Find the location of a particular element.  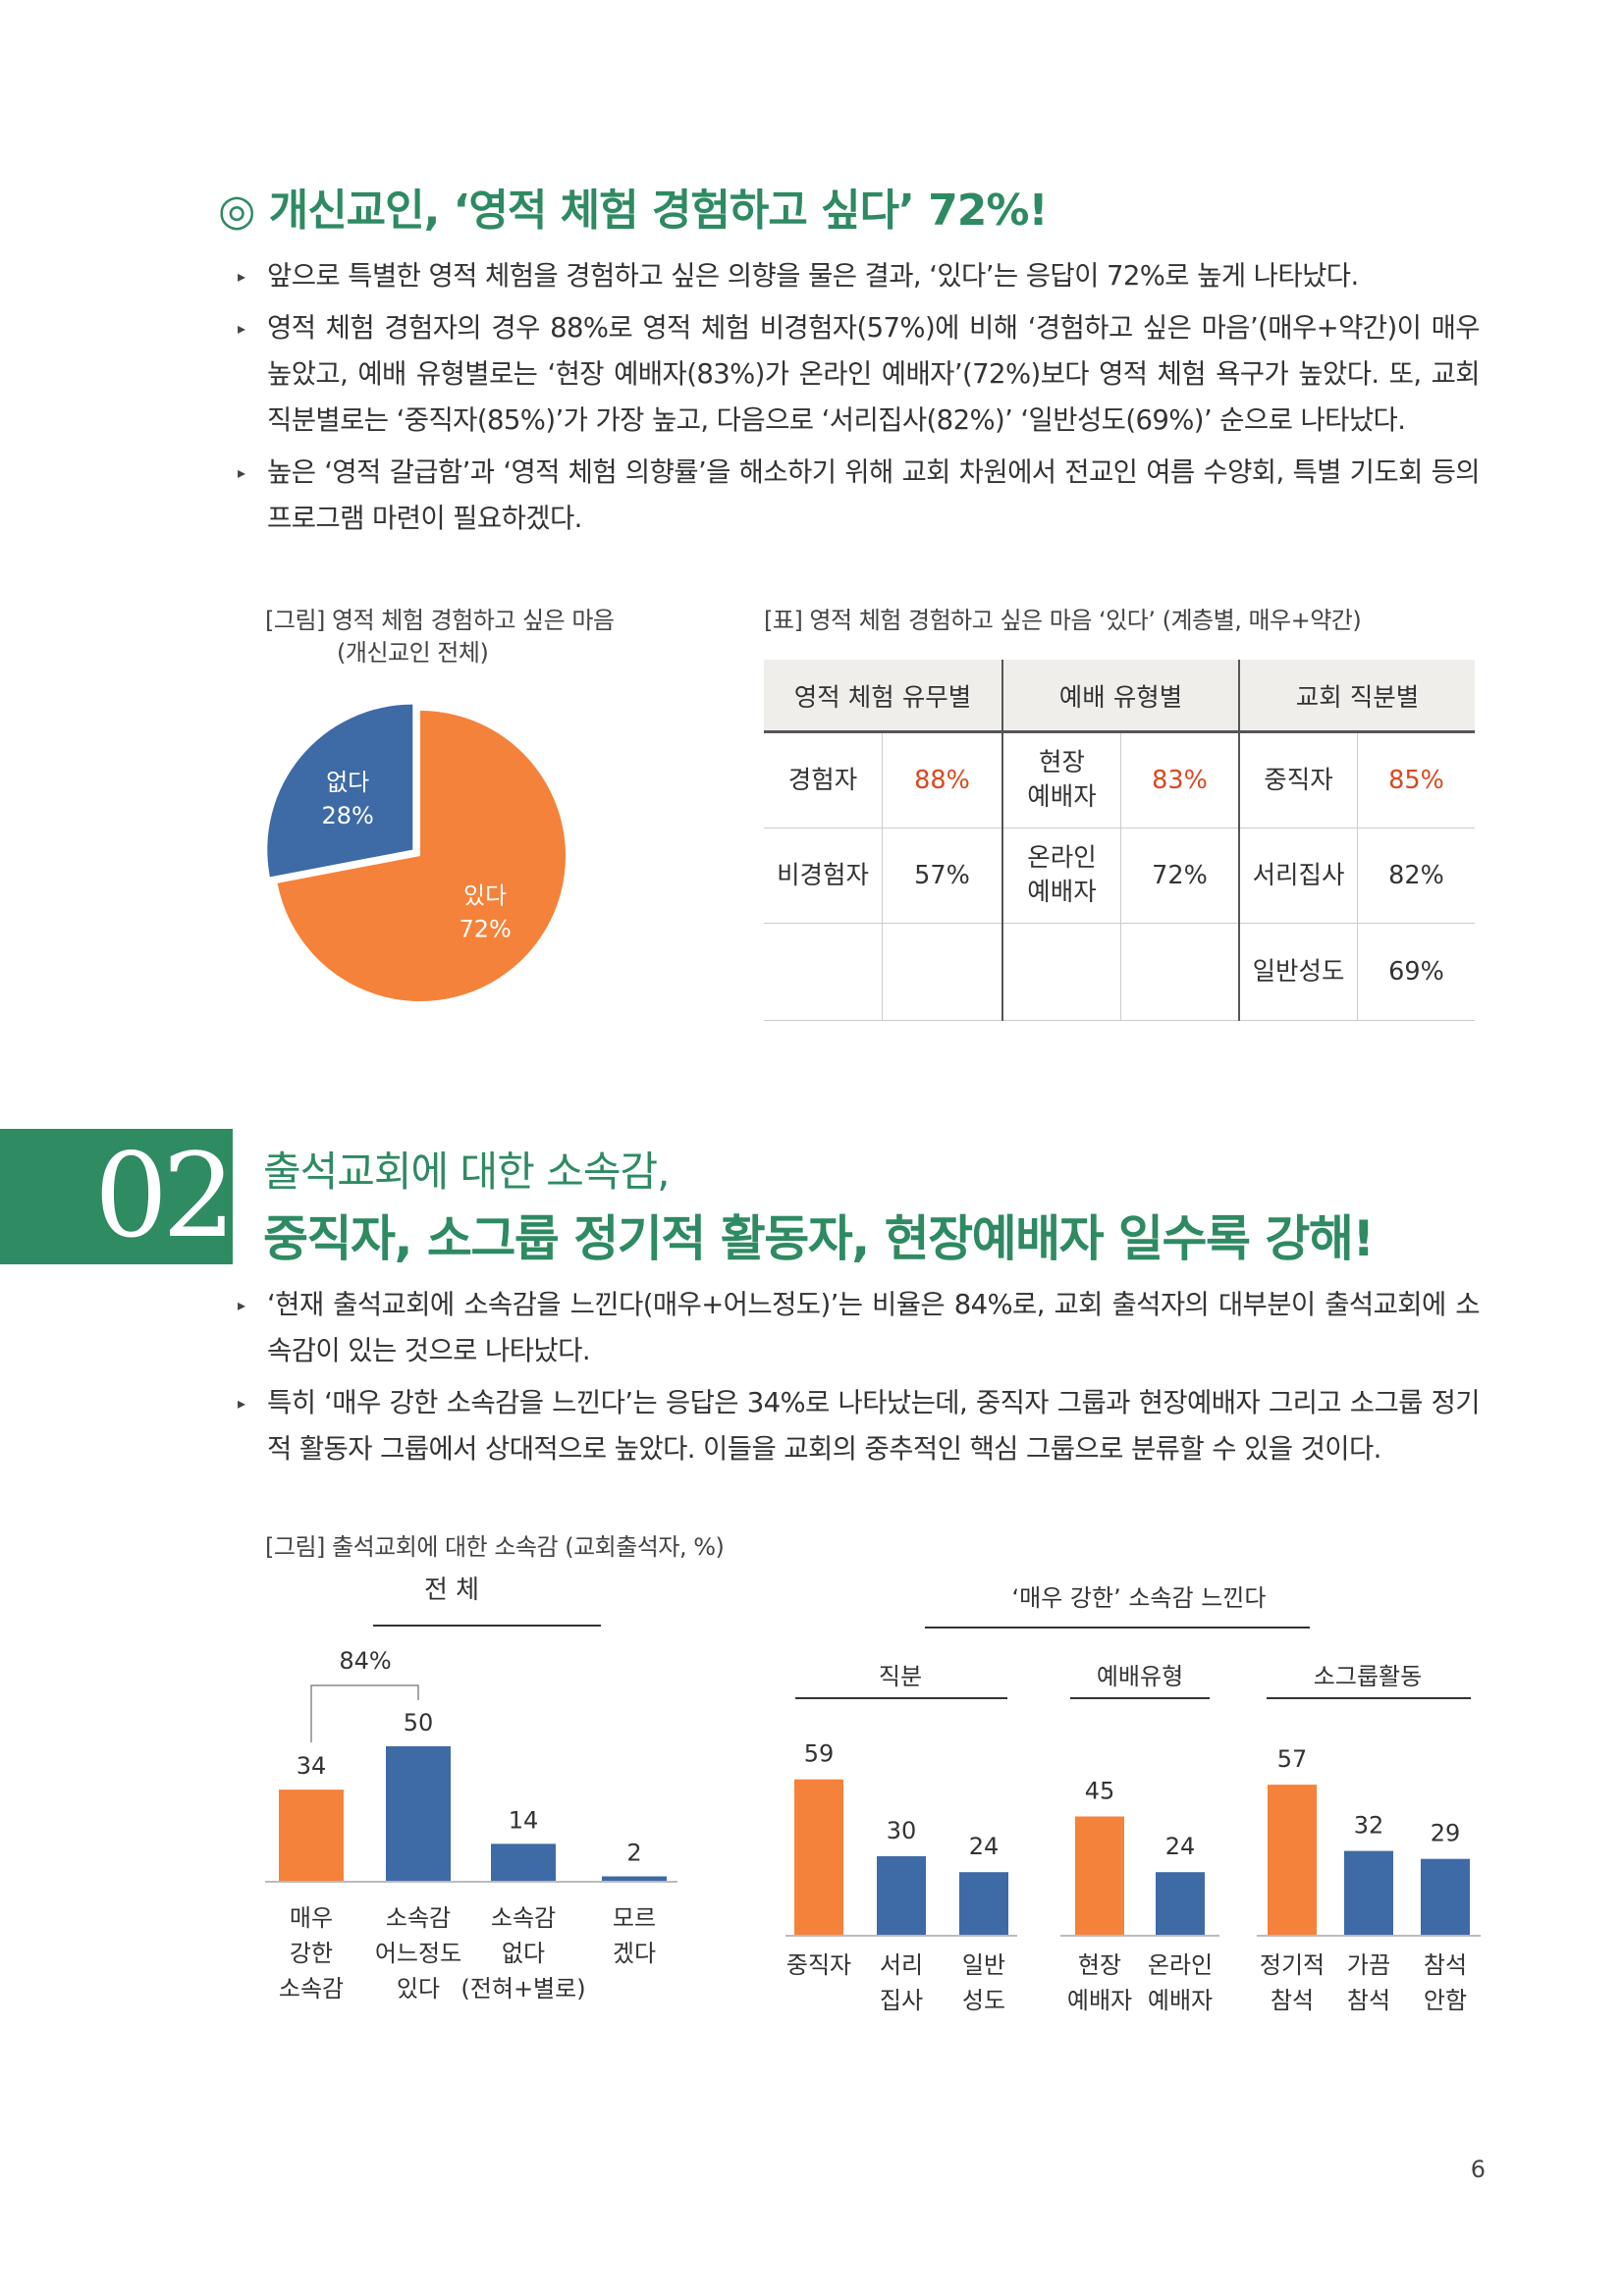

bar-category-label: 서리 집사 is located at coordinates (901, 1982).